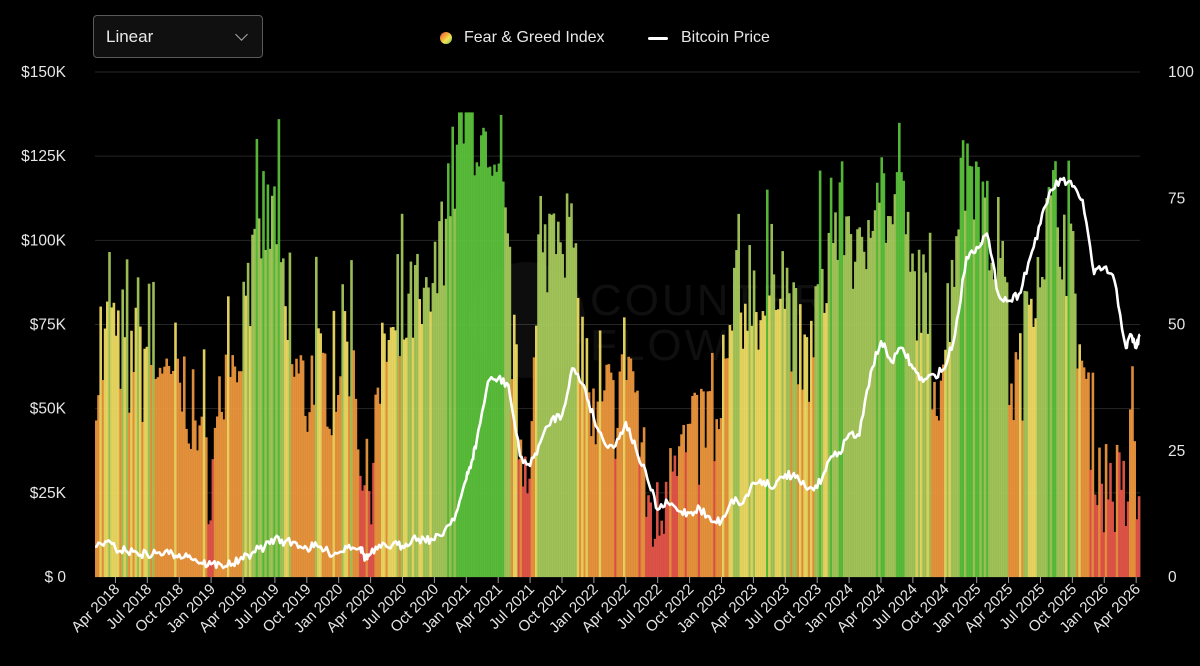 Image resolution: width=1200 pixels, height=666 pixels. Describe the element at coordinates (522, 38) in the screenshot. I see `legend-fear-greed: Fear & Greed Index` at that location.